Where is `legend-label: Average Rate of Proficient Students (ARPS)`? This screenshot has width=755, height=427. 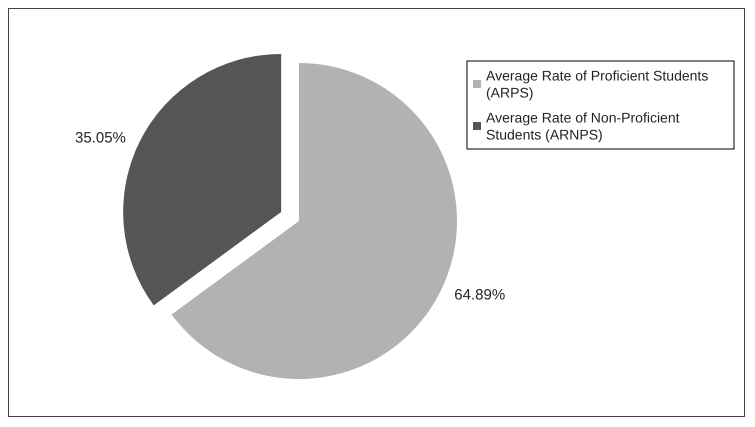
legend-label: Average Rate of Proficient Students (ARPS) is located at coordinates (599, 84).